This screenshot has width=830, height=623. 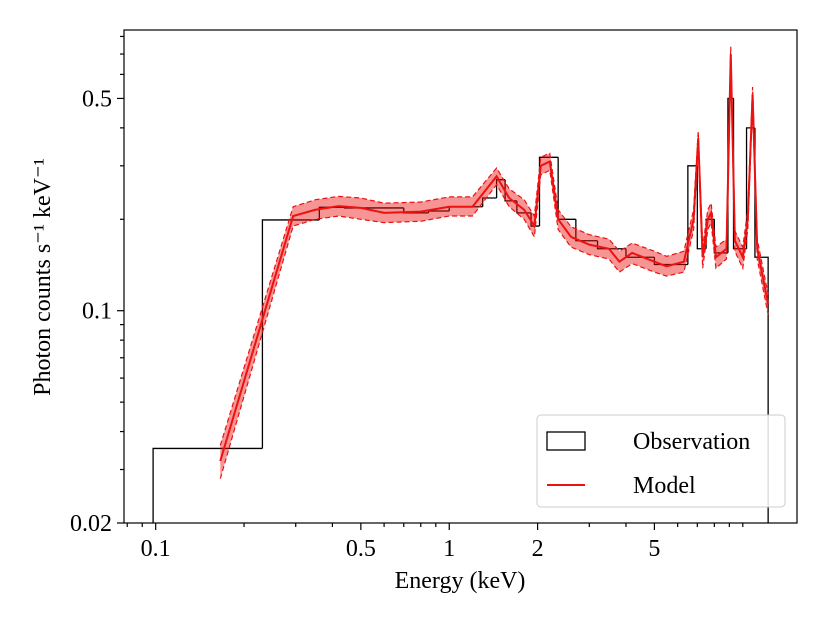 What do you see at coordinates (654, 549) in the screenshot?
I see `x-tick-label: 5` at bounding box center [654, 549].